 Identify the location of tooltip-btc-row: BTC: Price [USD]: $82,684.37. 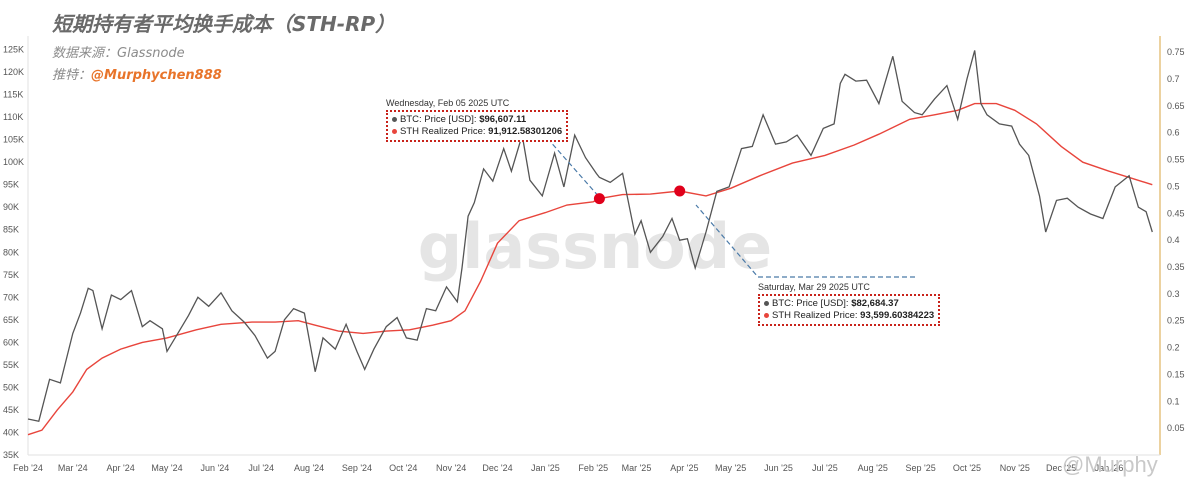
(849, 304).